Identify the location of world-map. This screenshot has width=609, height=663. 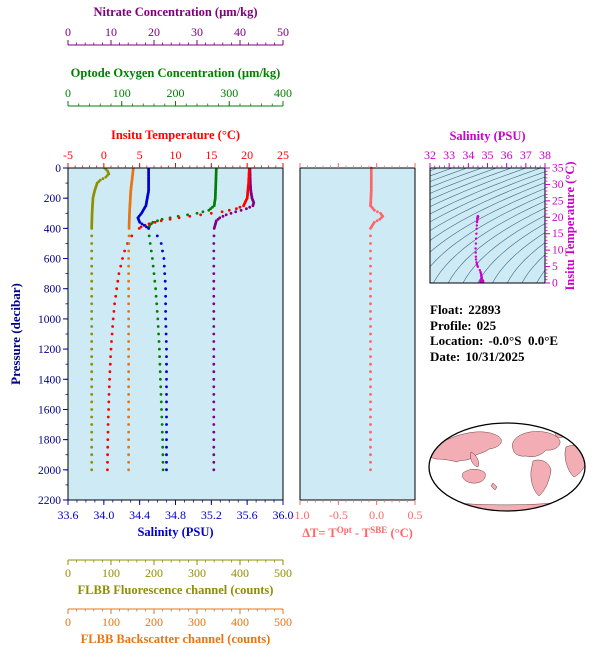
(507, 467).